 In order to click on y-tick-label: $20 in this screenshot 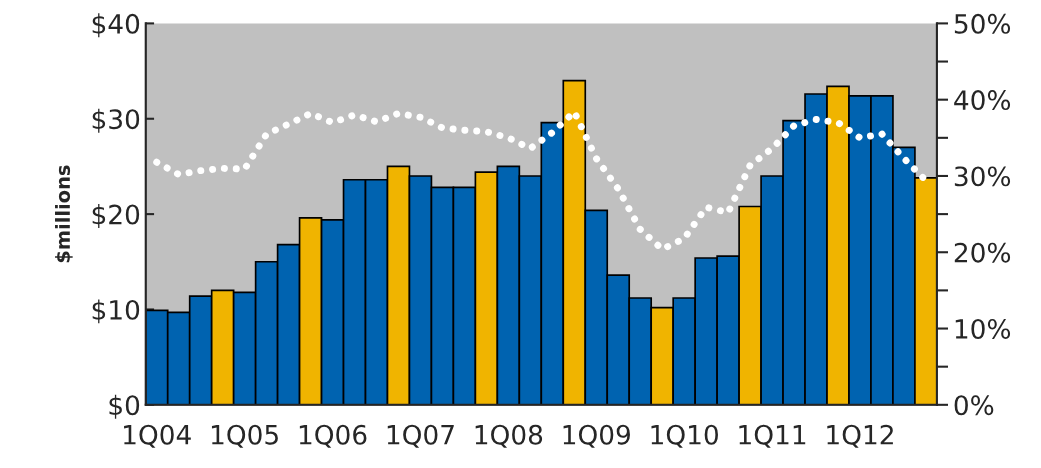, I will do `click(116, 216)`.